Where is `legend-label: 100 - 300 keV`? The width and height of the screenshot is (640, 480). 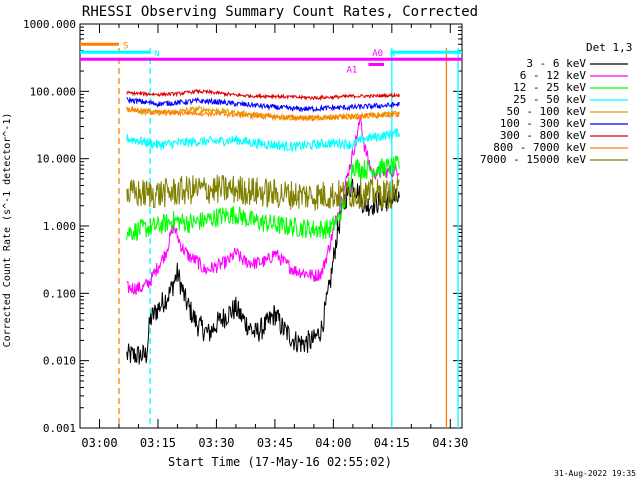 legend-label: 100 - 300 keV is located at coordinates (543, 123).